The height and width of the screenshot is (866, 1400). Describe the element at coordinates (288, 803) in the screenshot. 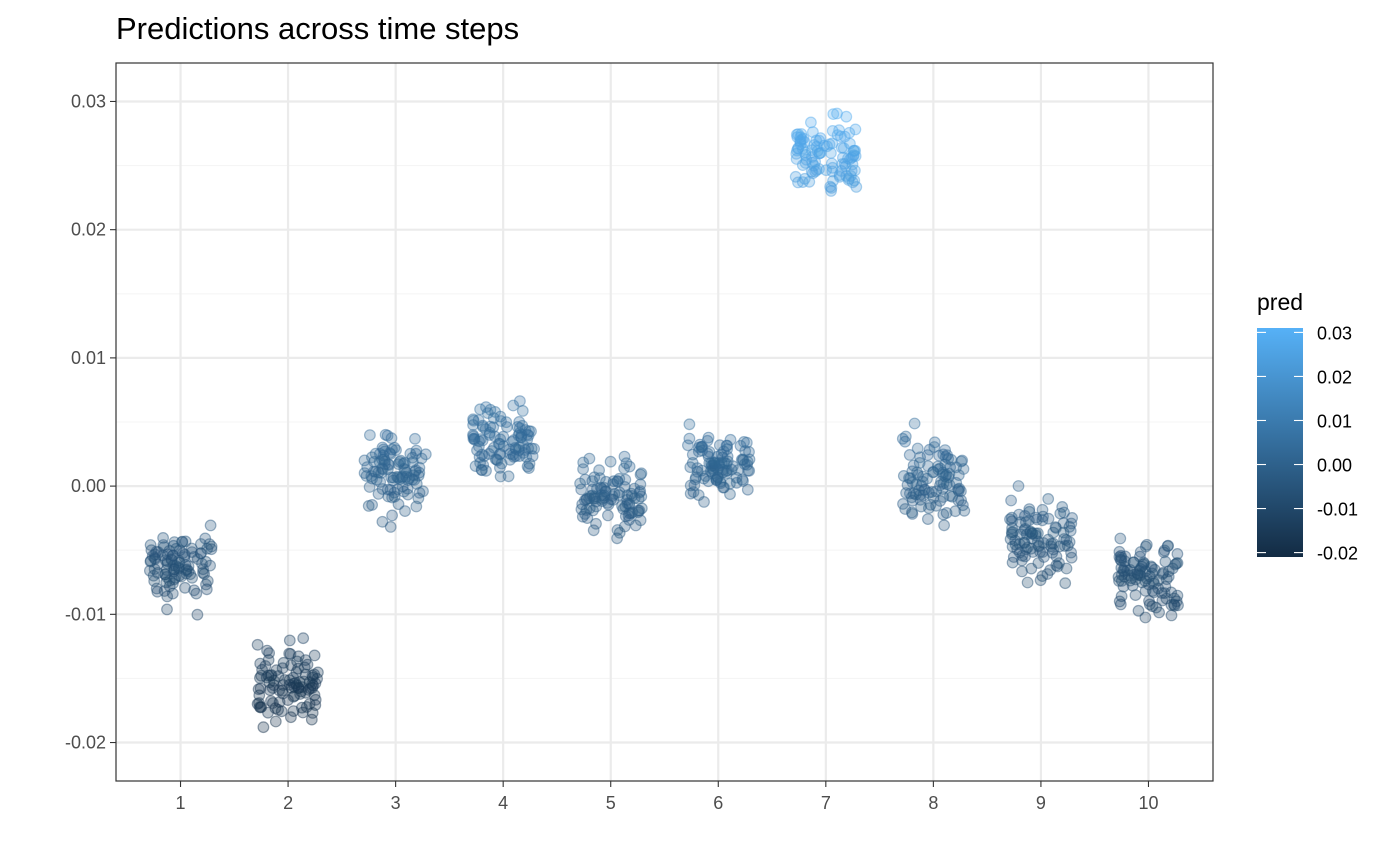

I see `x-tick-label: 2` at that location.